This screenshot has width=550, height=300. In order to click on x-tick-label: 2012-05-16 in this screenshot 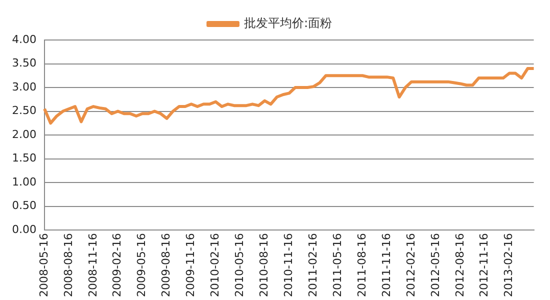, I will do `click(435, 265)`.